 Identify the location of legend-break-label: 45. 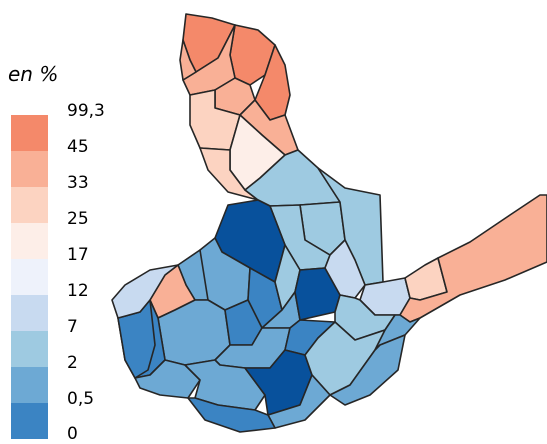
(78, 147).